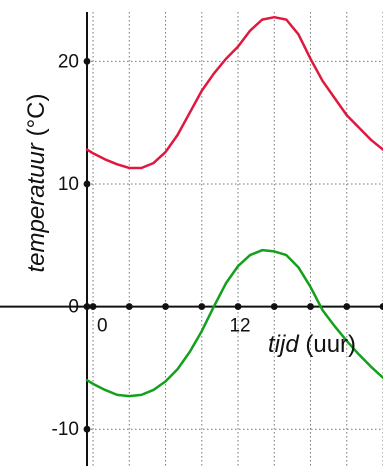  Describe the element at coordinates (36, 207) in the screenshot. I see `y-axis-label-name: temperatuur` at that location.